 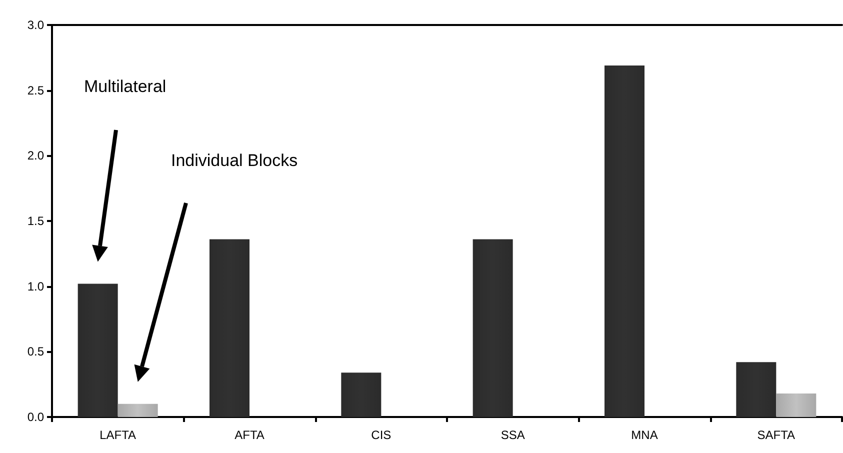 What do you see at coordinates (249, 435) in the screenshot?
I see `x-tick-label: AFTA` at bounding box center [249, 435].